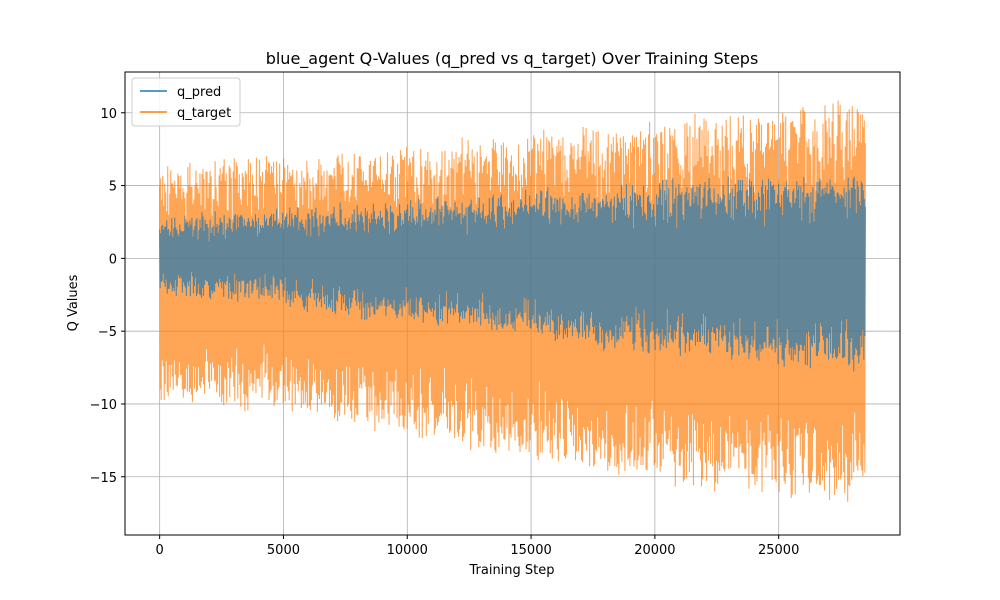  I want to click on legend-label-q_pred: q_pred, so click(199, 92).